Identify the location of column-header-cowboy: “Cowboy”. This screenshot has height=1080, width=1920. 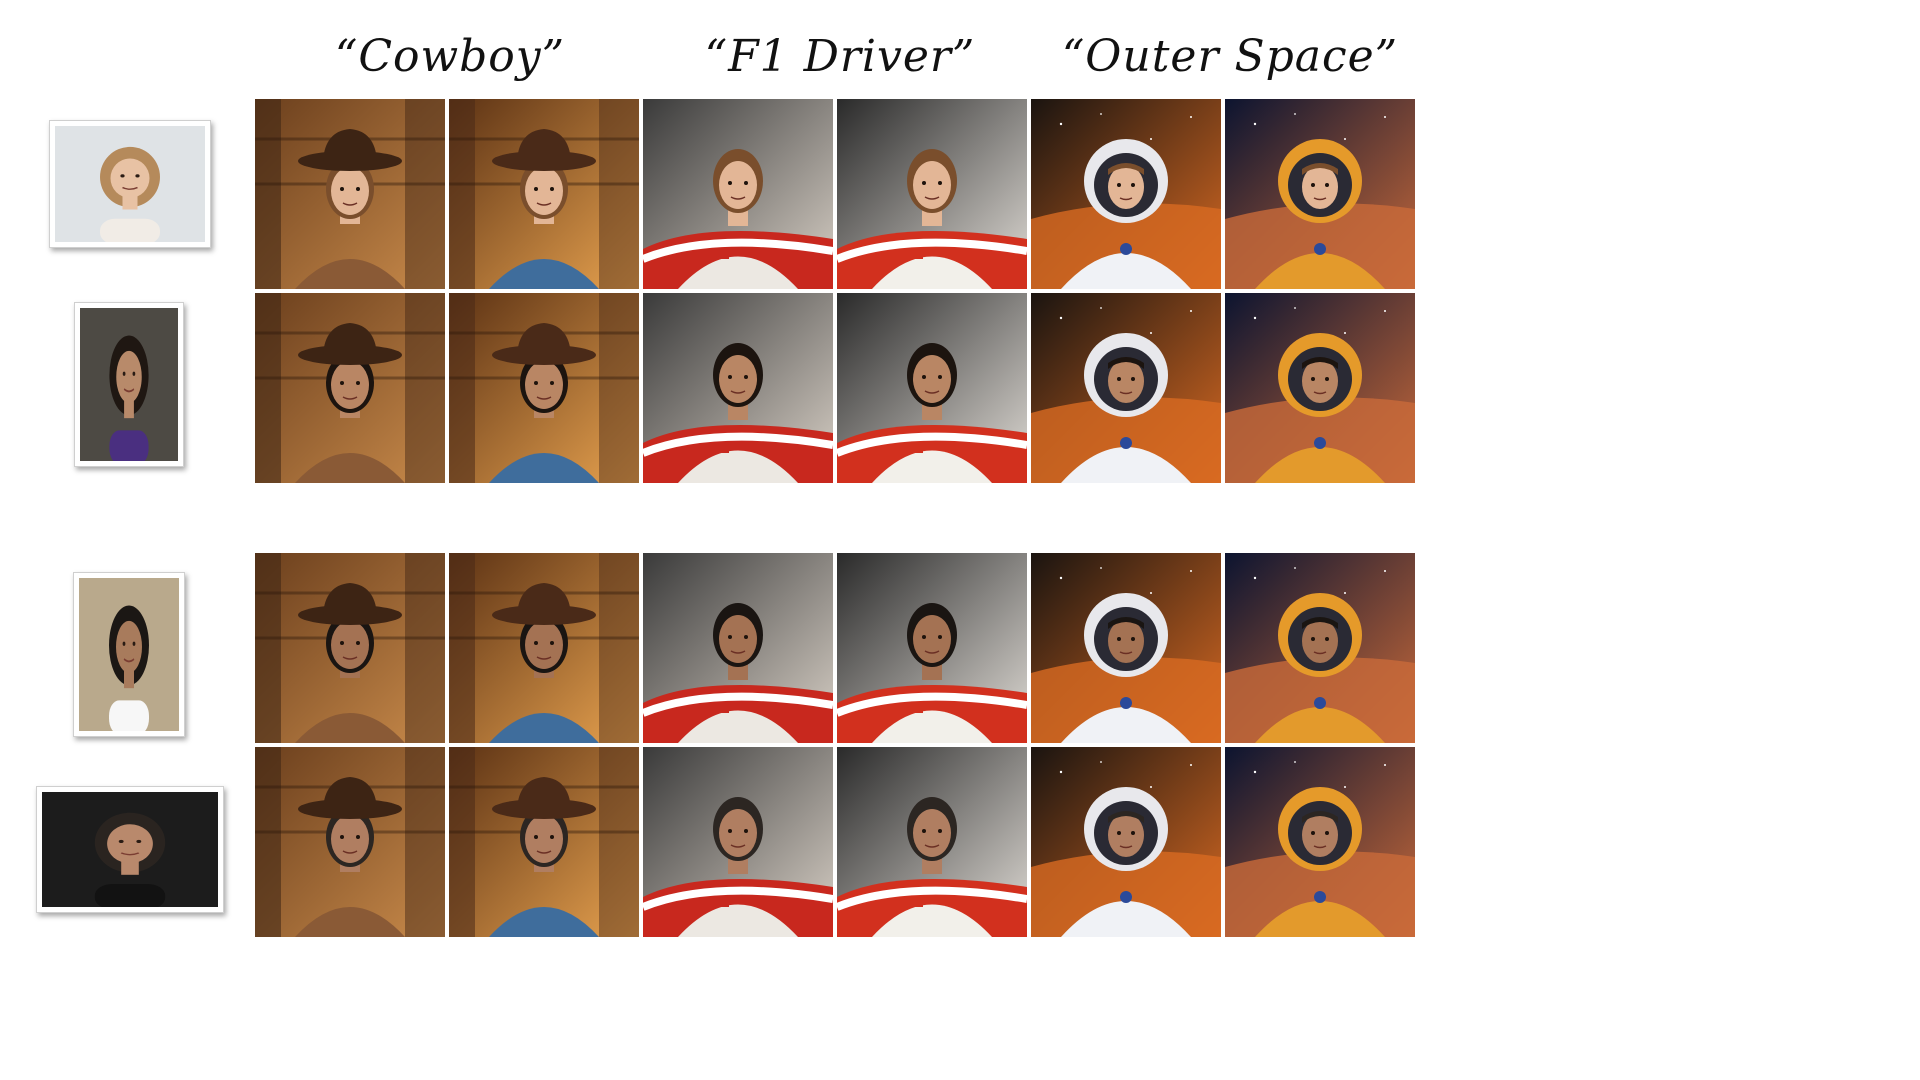
(450, 56).